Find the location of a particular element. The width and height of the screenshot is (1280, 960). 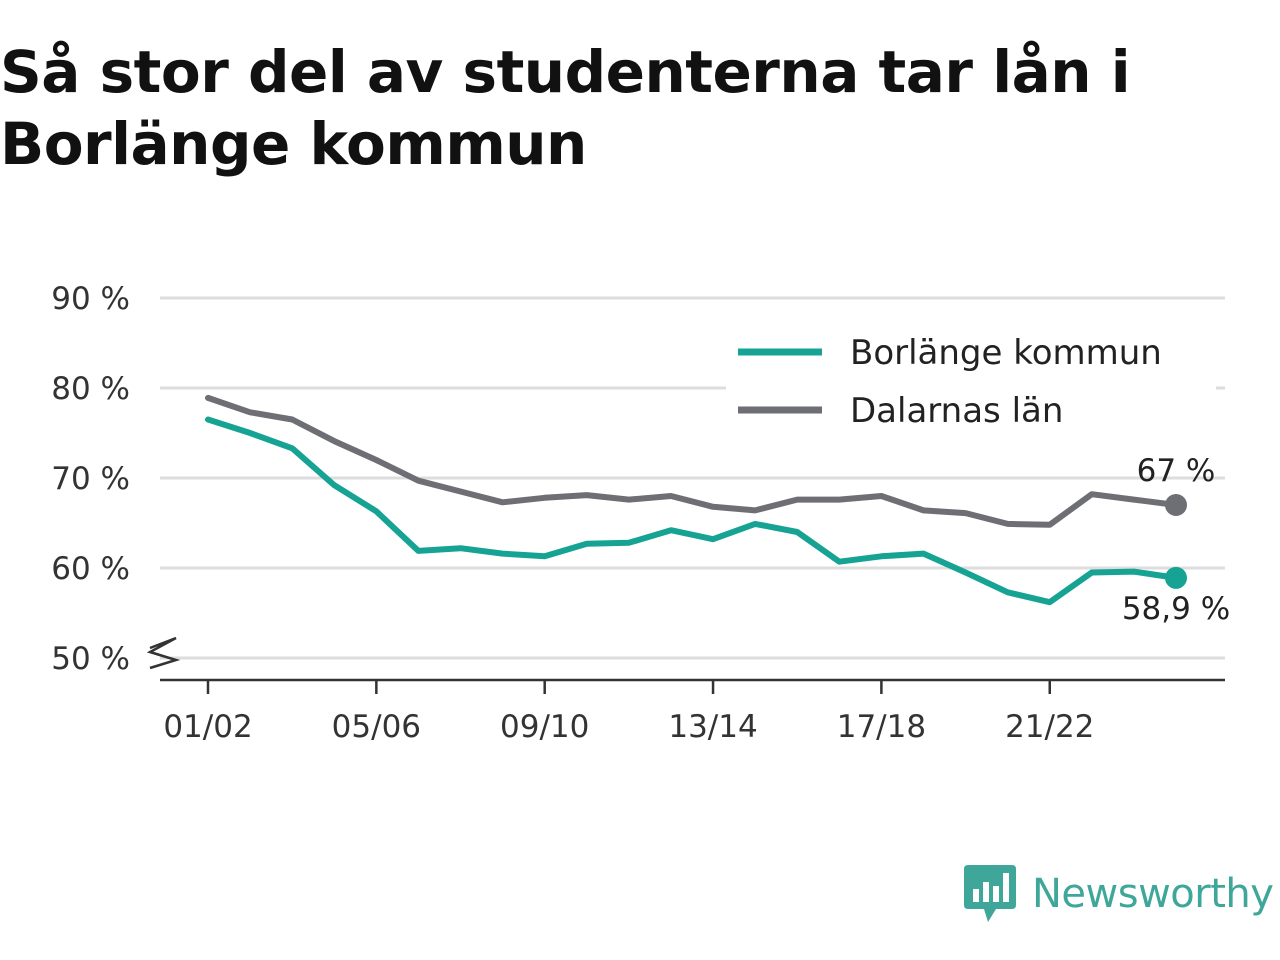

y-tick-label: 70 % is located at coordinates (90, 479).